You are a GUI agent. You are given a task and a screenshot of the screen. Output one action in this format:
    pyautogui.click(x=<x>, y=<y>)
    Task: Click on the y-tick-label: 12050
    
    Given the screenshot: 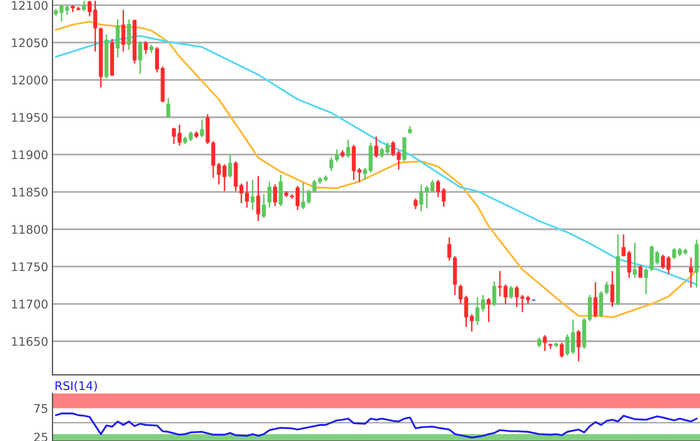 What is the action you would take?
    pyautogui.click(x=30, y=43)
    